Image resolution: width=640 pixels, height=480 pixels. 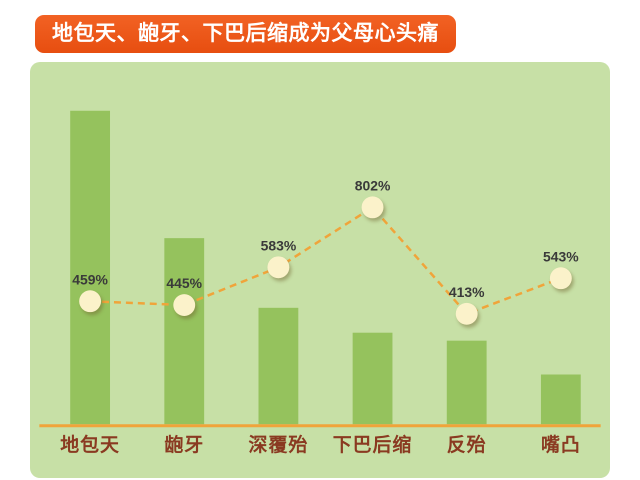 What do you see at coordinates (373, 185) in the screenshot?
I see `percent-label: 802%` at bounding box center [373, 185].